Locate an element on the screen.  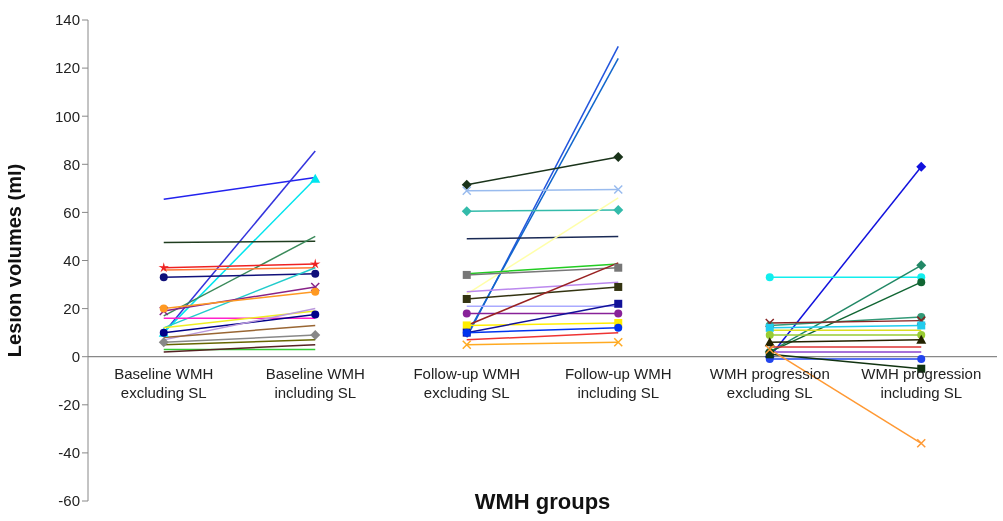
y-tick-label: 100 is located at coordinates (67, 116).